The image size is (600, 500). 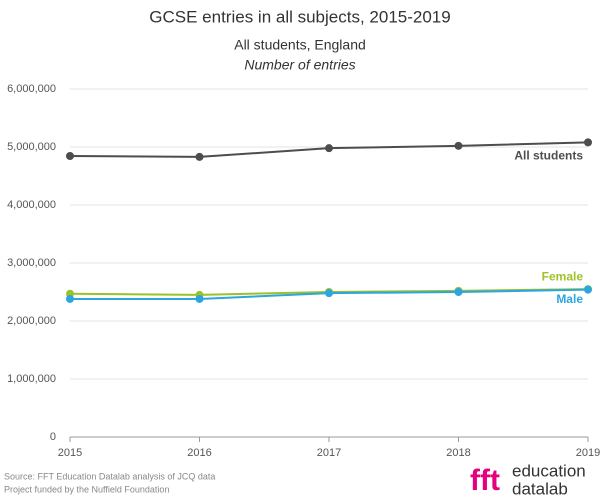 I want to click on series-label: Female, so click(x=563, y=276).